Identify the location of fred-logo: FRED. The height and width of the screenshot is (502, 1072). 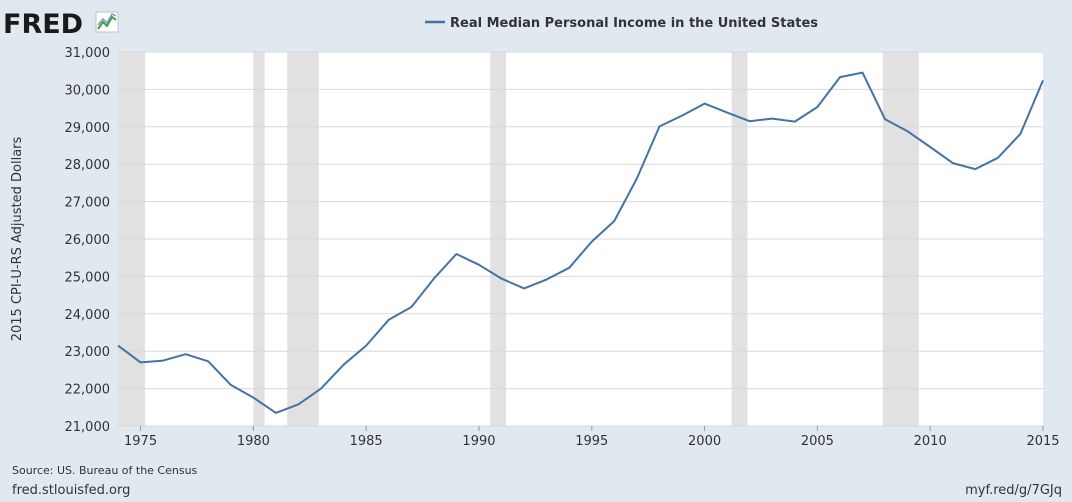
(61, 24).